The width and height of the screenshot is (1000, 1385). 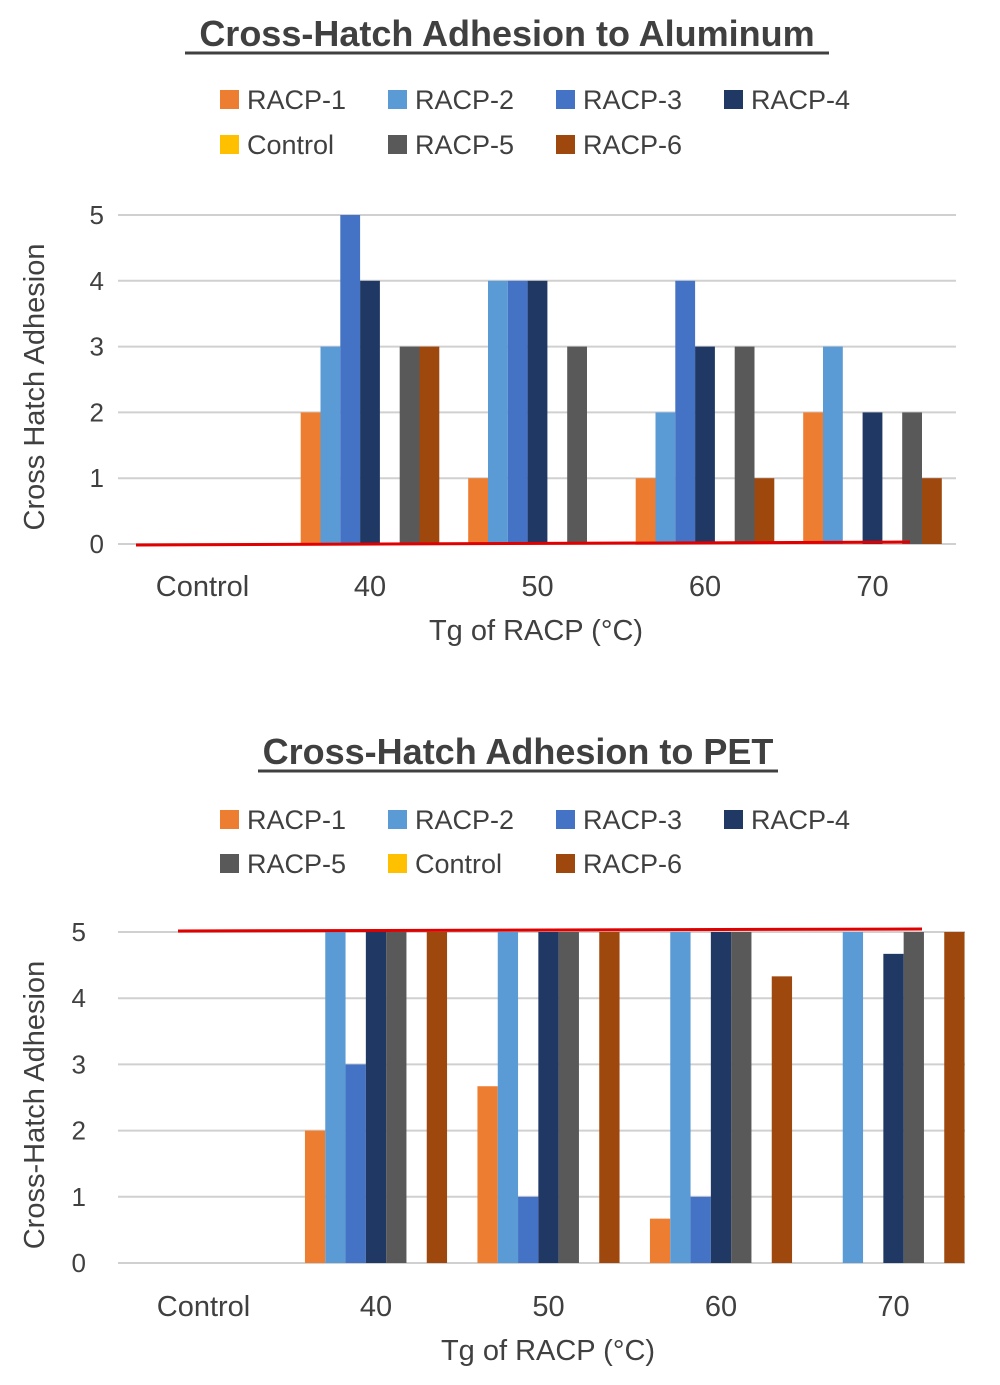 What do you see at coordinates (35, 387) in the screenshot?
I see `y-axis-title: Cross Hatch Adhesion` at bounding box center [35, 387].